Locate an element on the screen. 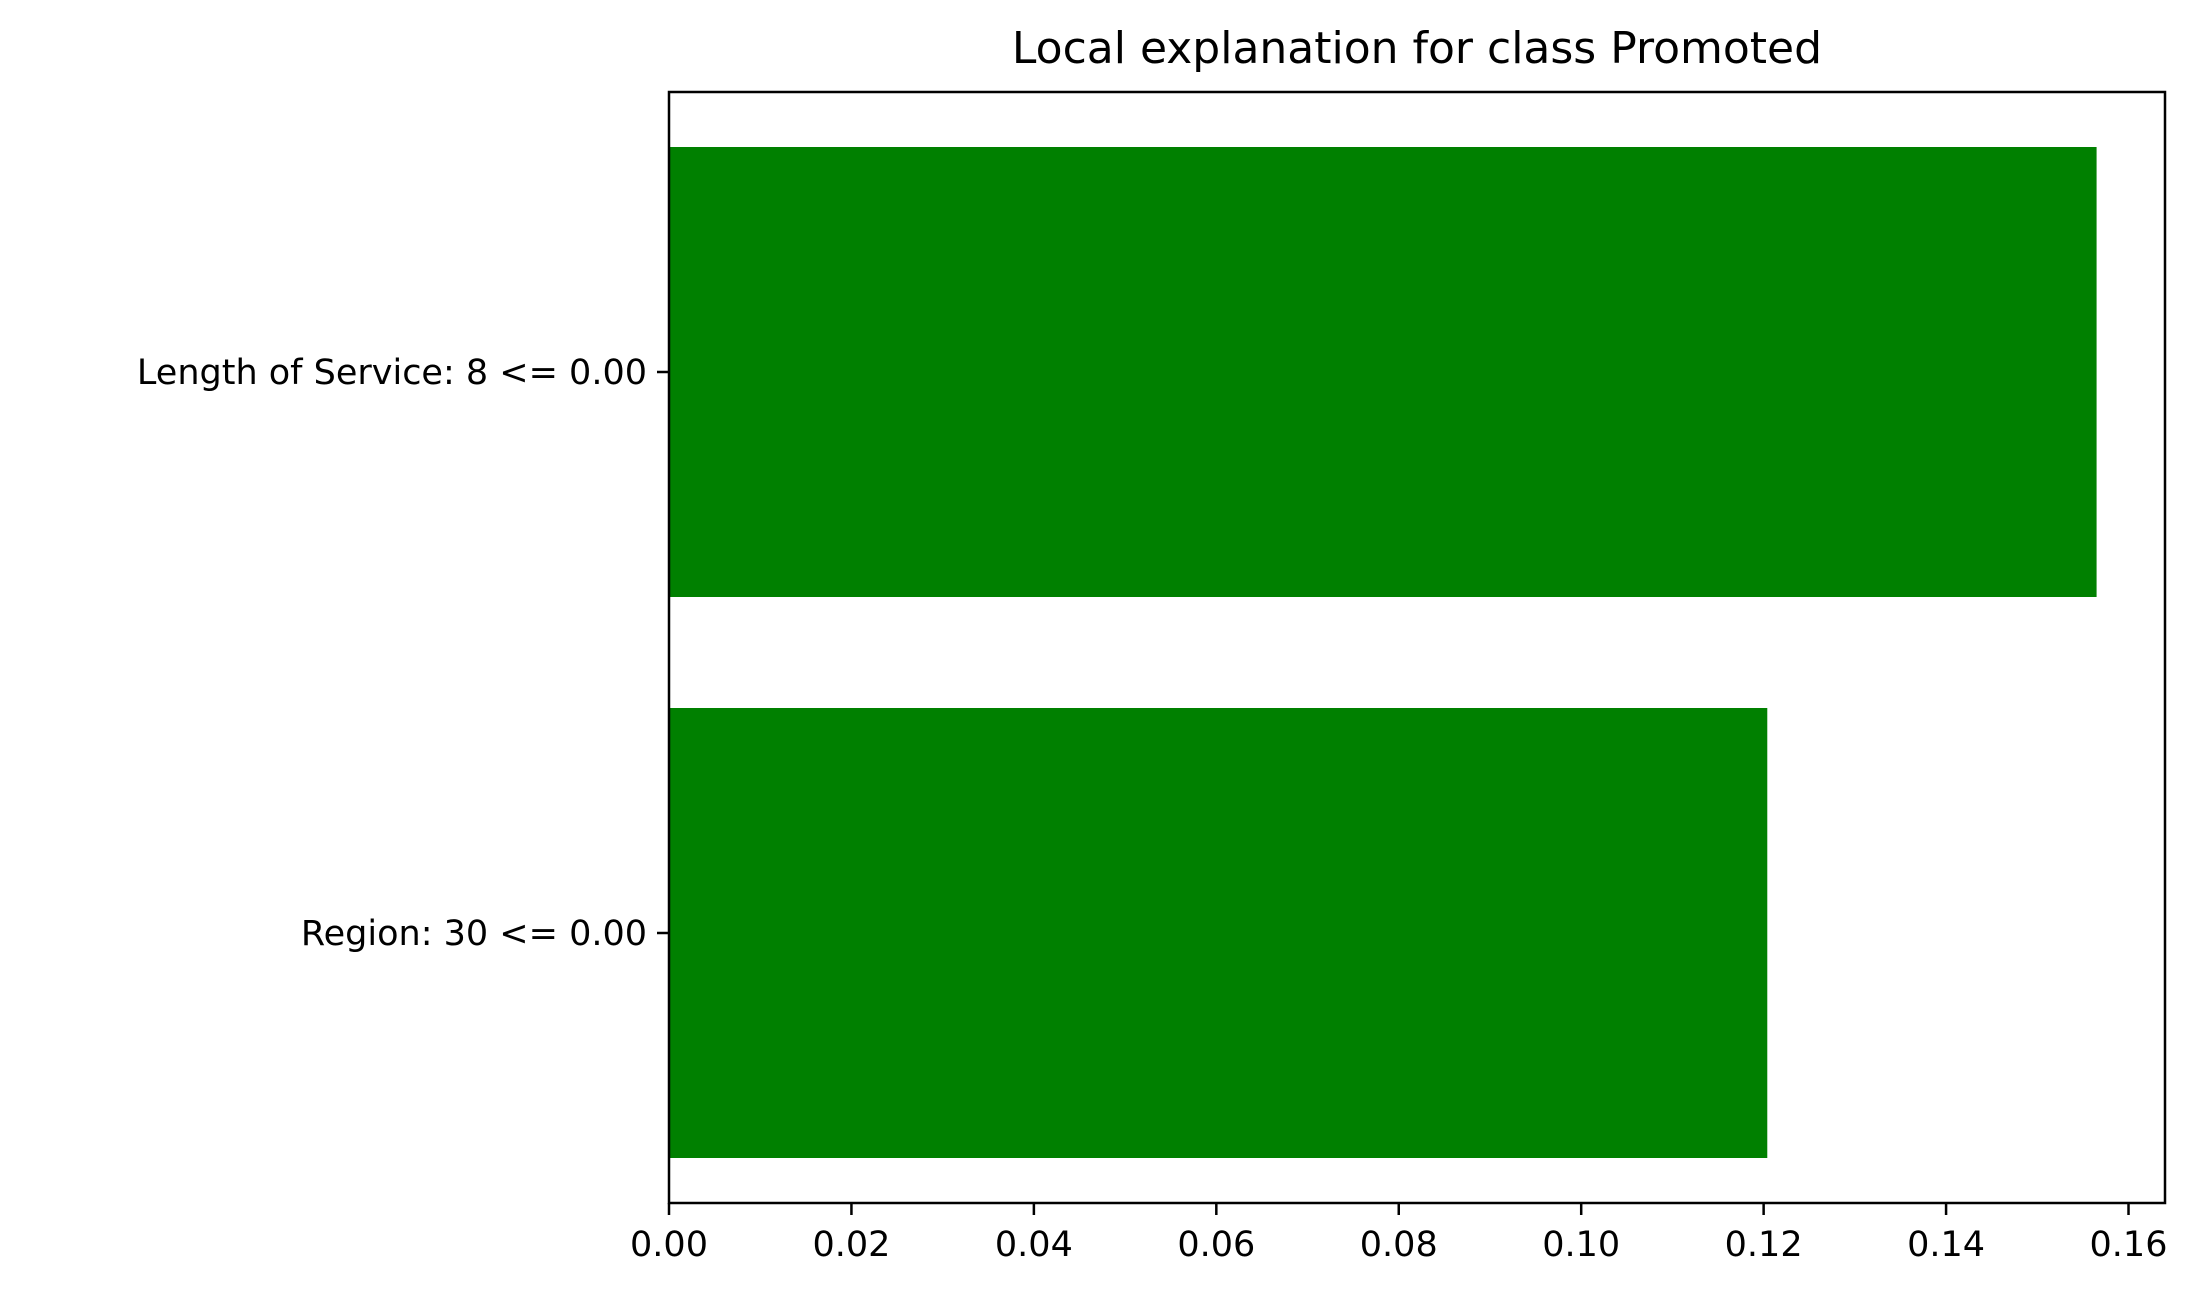 The image size is (2191, 1302). x-tick-label-4: 0.08 is located at coordinates (1399, 1245).